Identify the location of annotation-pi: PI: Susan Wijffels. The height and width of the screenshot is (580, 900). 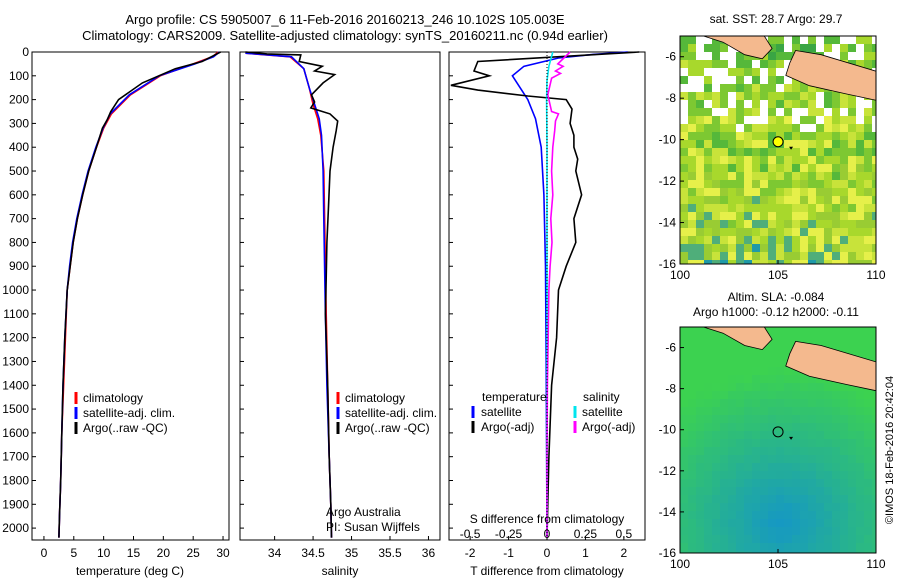
(373, 527).